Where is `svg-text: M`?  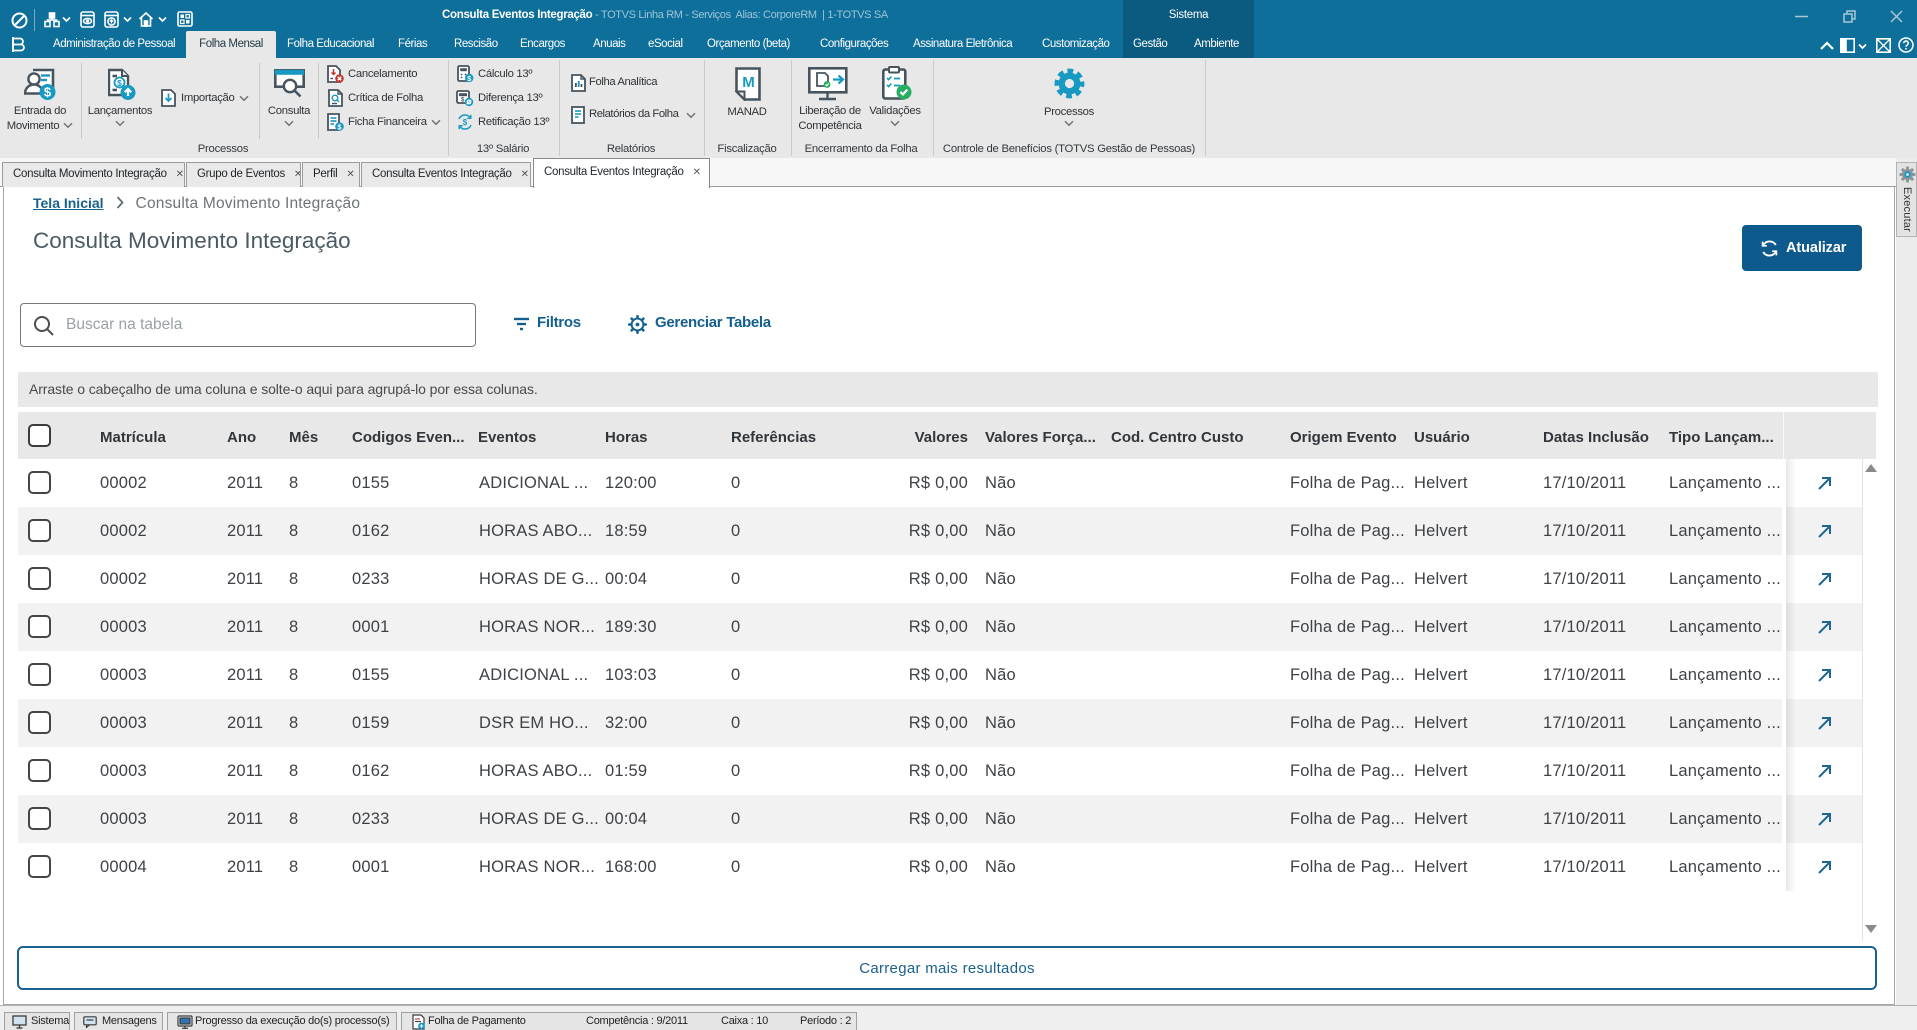 svg-text: M is located at coordinates (748, 82).